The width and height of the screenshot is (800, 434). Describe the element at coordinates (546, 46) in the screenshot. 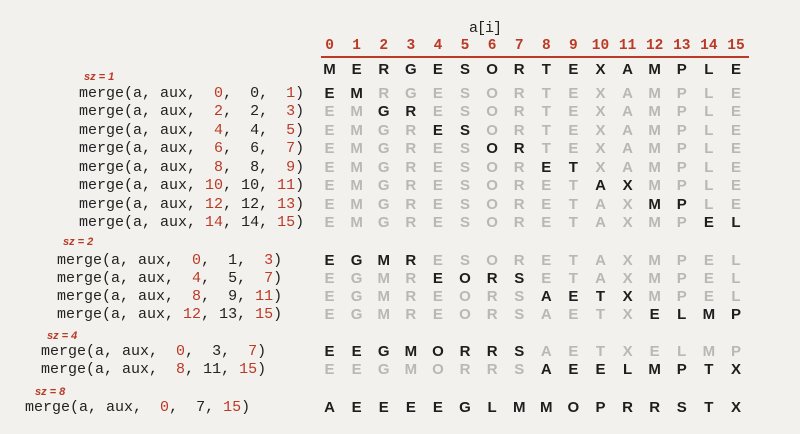

I see `array-index: 8` at that location.